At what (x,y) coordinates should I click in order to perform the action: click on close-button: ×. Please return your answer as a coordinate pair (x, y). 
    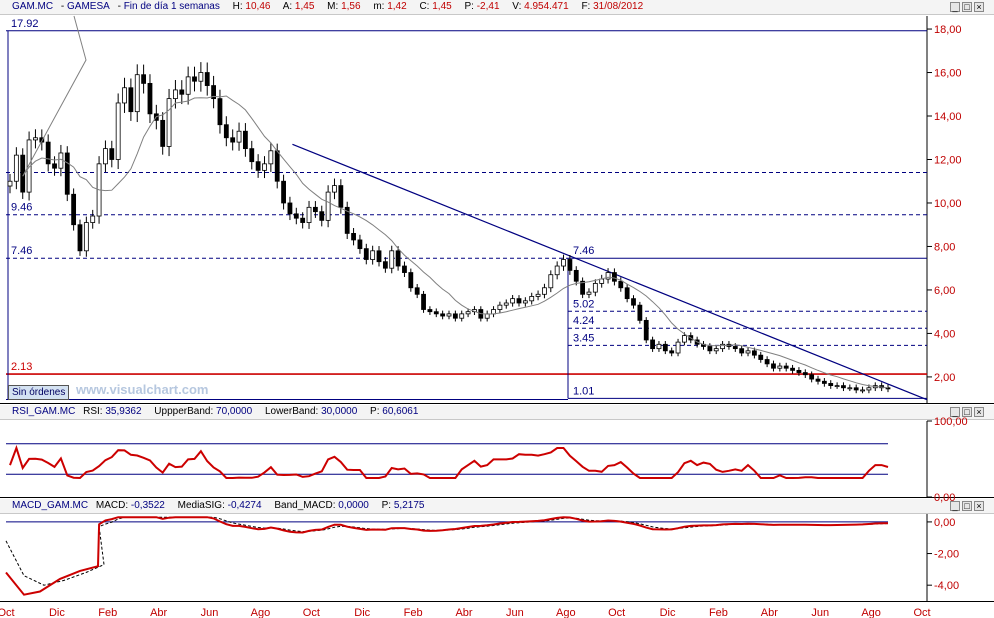
    Looking at the image, I should click on (979, 7).